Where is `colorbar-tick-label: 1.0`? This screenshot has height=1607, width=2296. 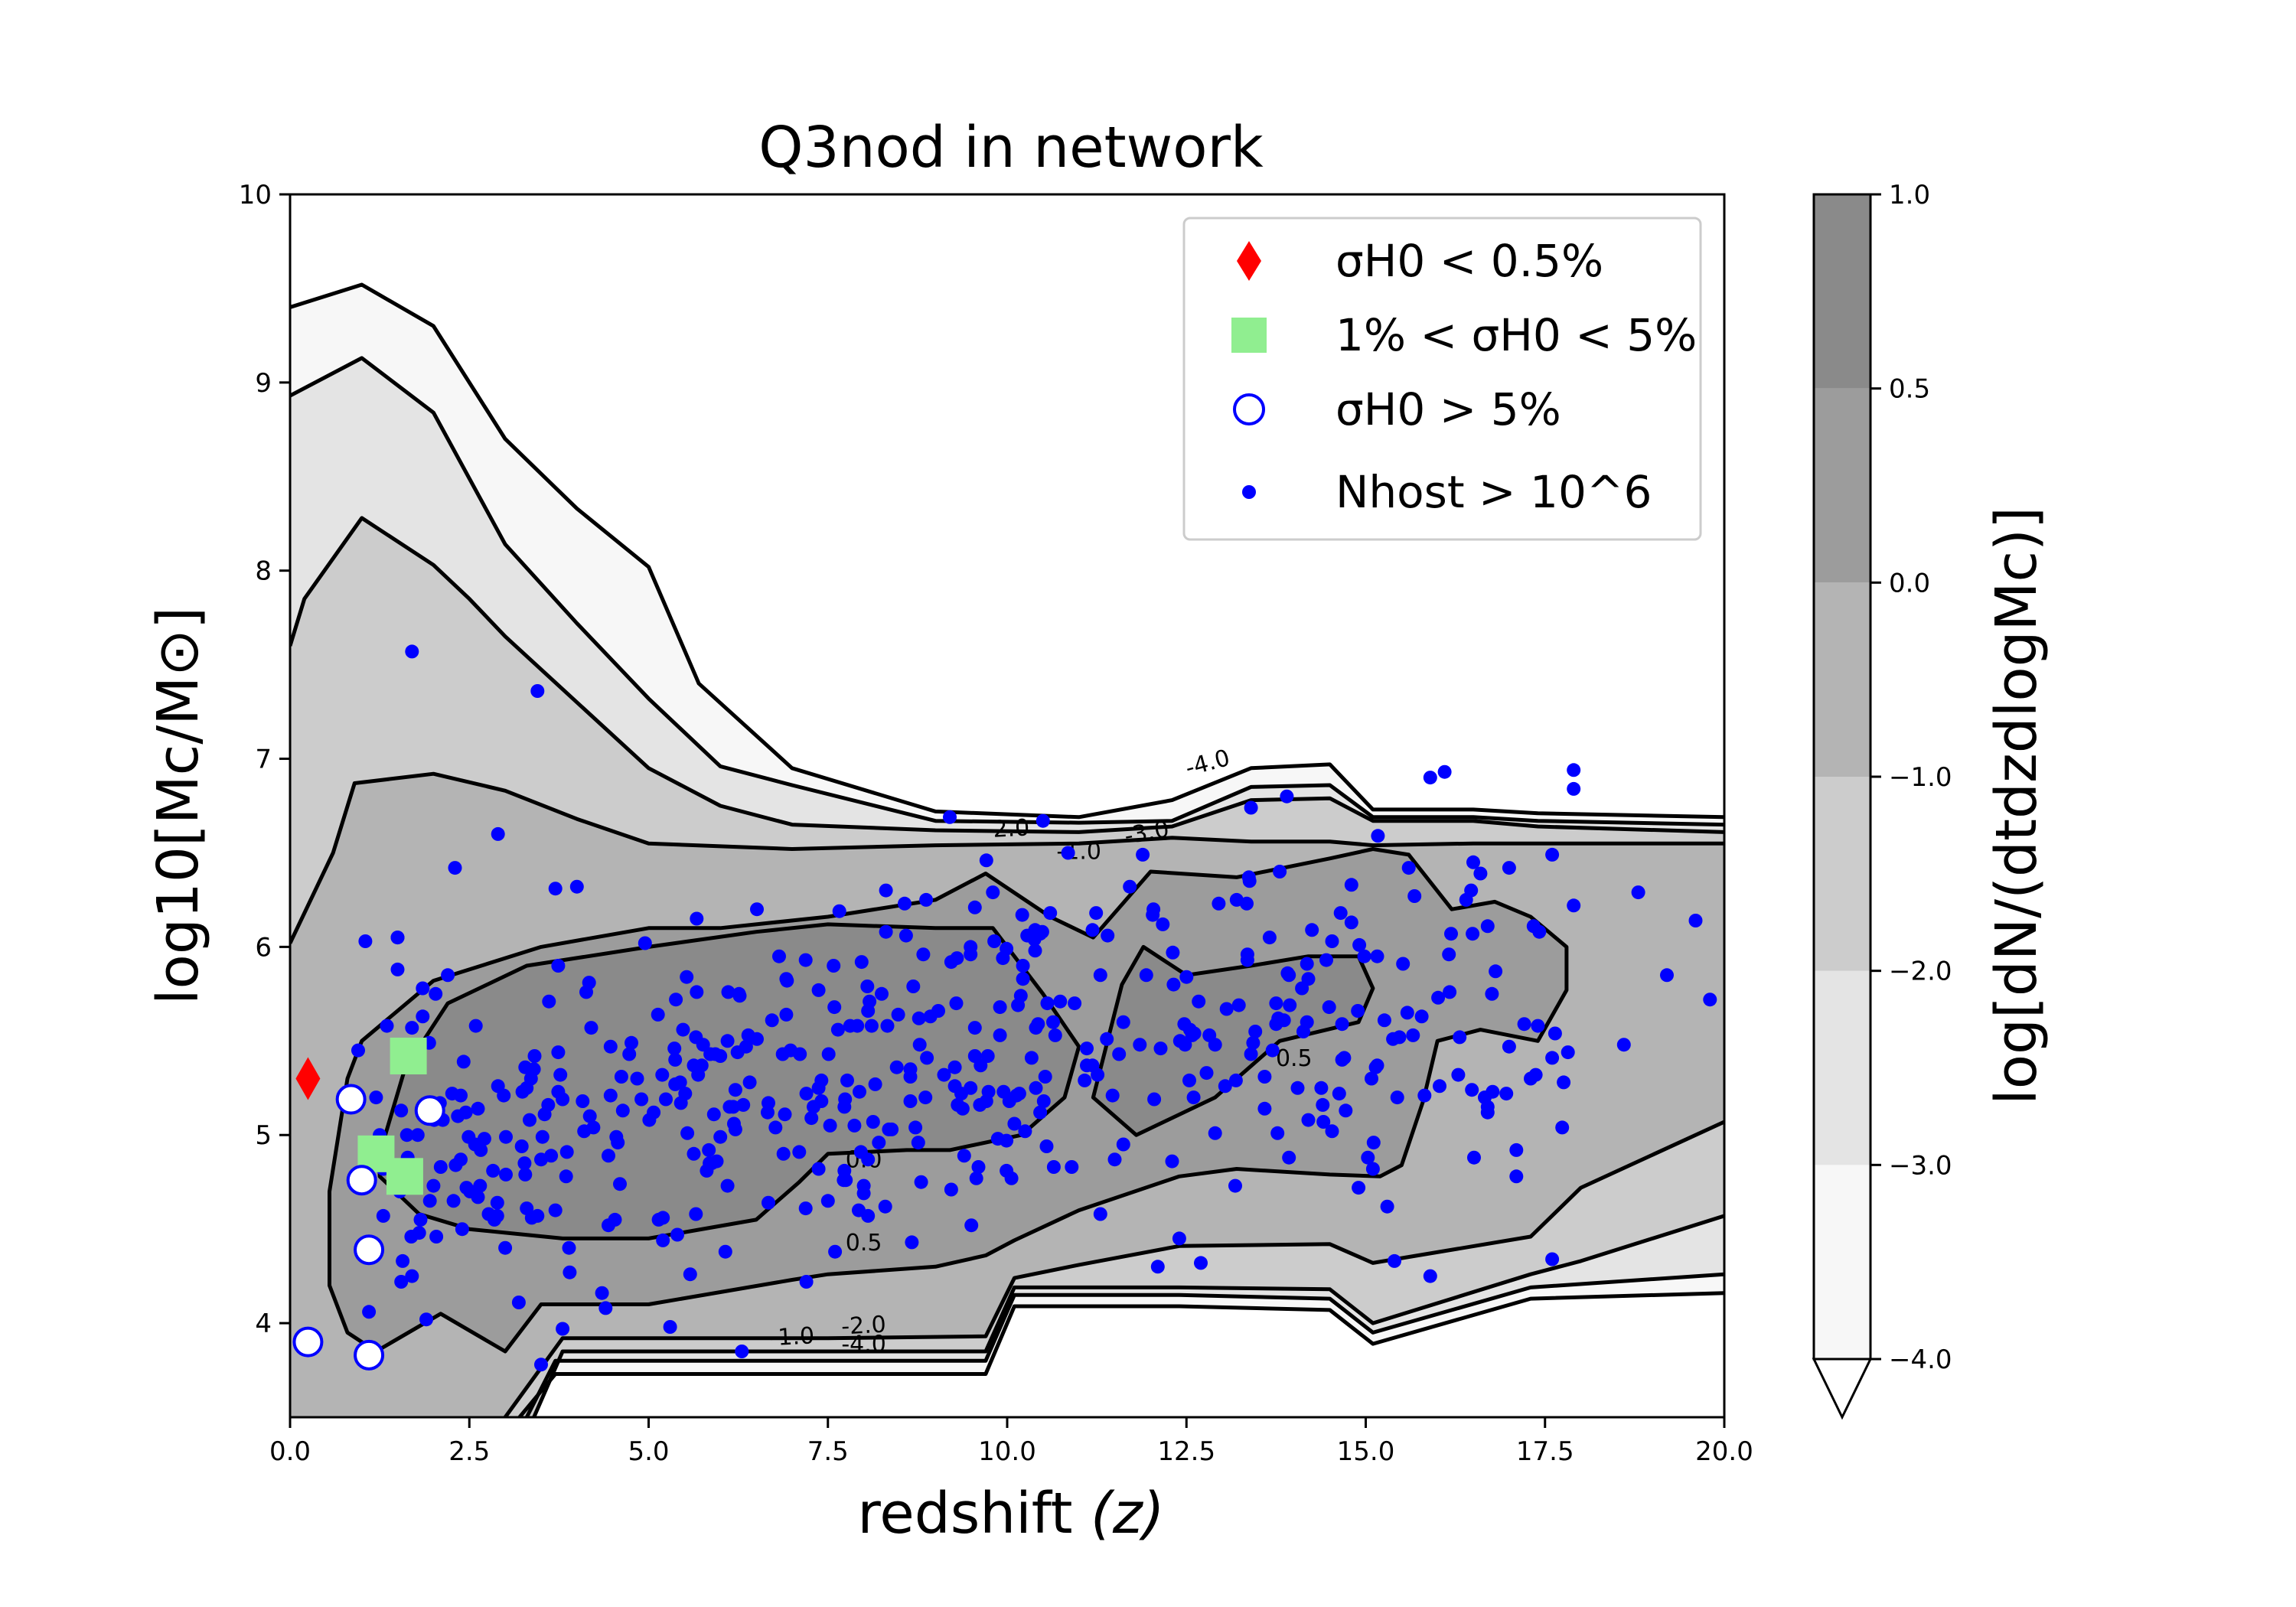 colorbar-tick-label: 1.0 is located at coordinates (1909, 195).